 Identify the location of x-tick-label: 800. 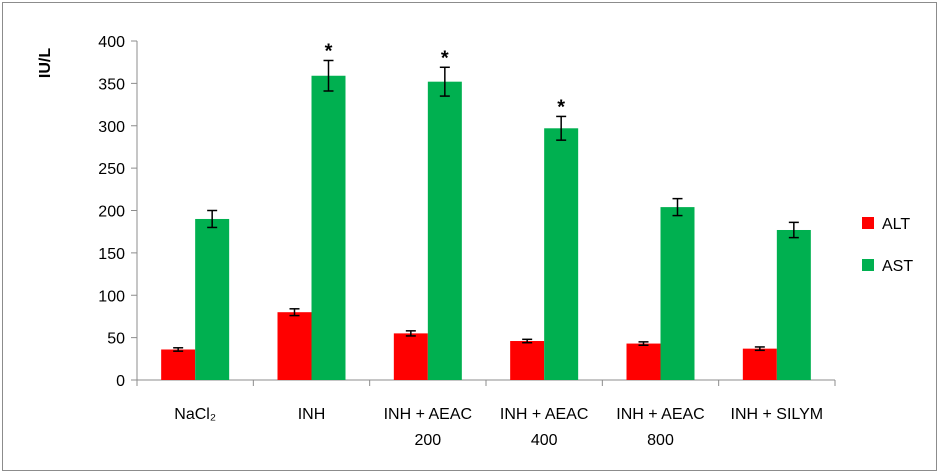
(660, 440).